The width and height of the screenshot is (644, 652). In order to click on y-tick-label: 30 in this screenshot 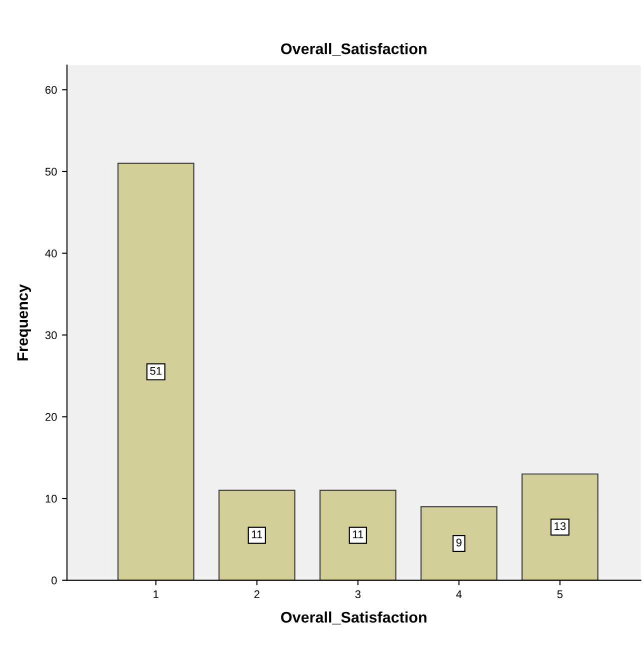, I will do `click(51, 335)`.